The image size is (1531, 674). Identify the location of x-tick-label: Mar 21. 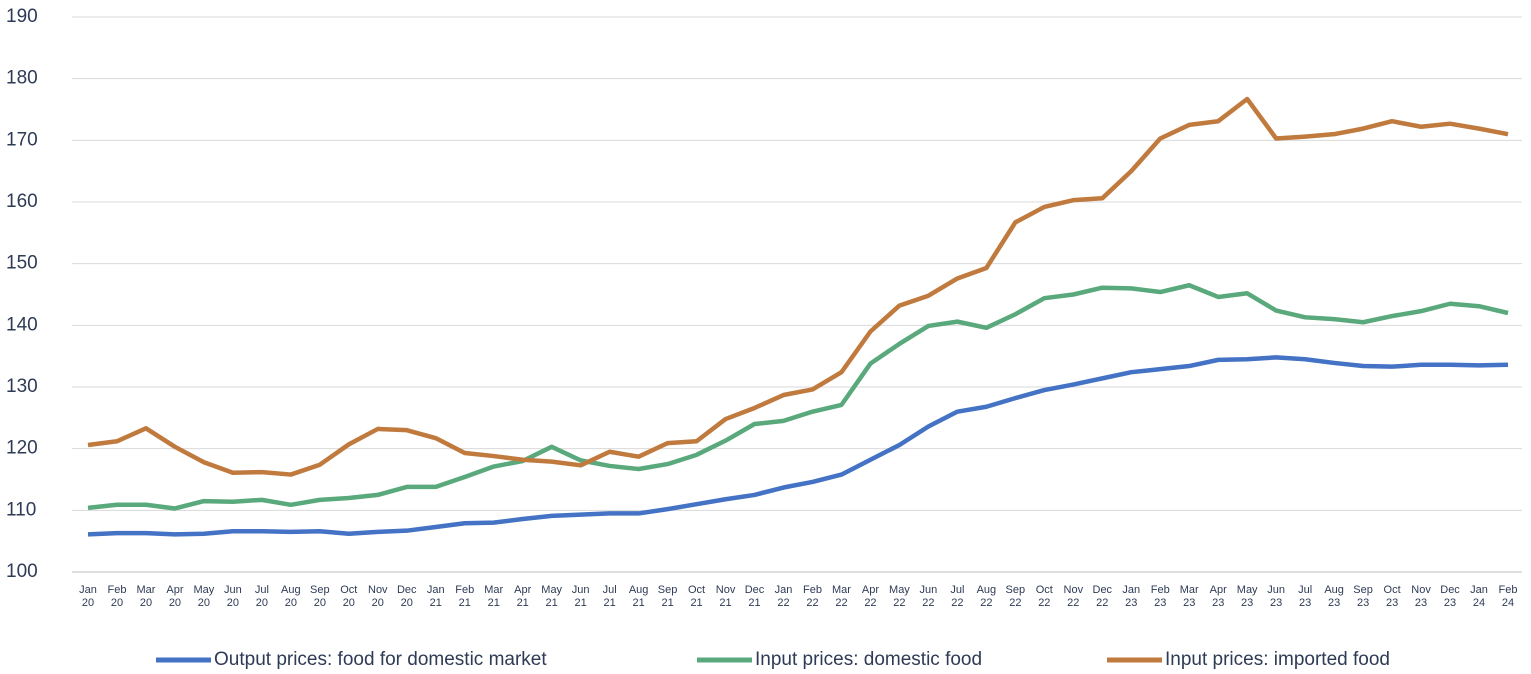
(494, 596).